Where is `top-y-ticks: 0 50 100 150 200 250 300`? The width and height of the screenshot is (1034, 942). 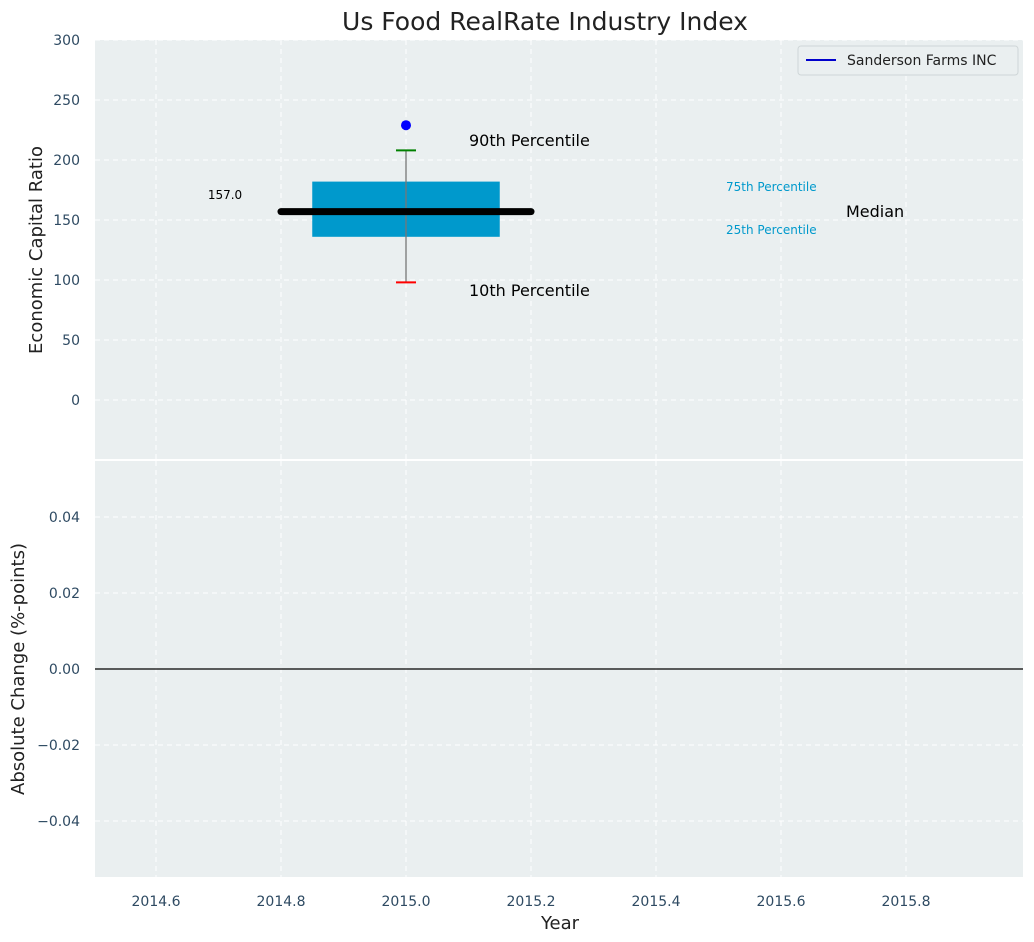 top-y-ticks: 0 50 100 150 200 250 300 is located at coordinates (66, 221).